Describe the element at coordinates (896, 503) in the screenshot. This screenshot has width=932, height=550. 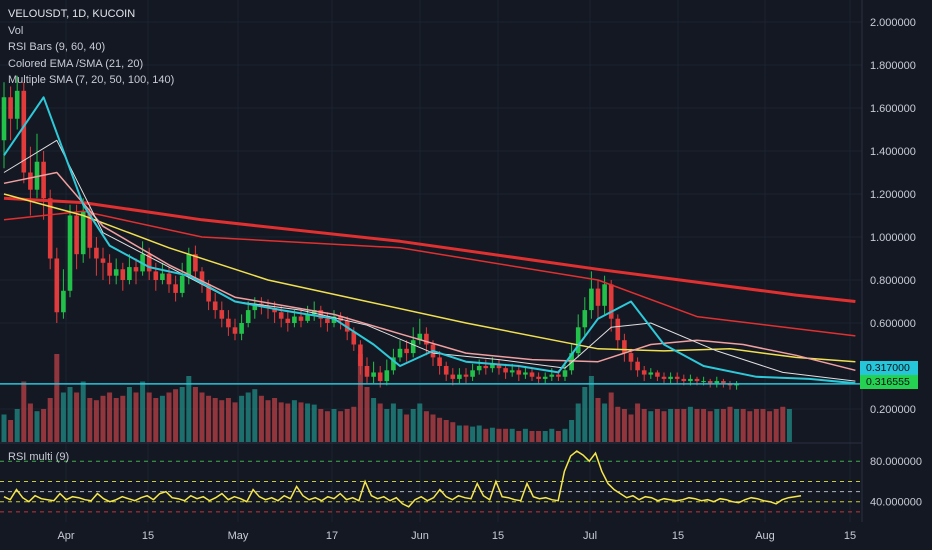
I see `rsi-tick-label: 40.000000` at that location.